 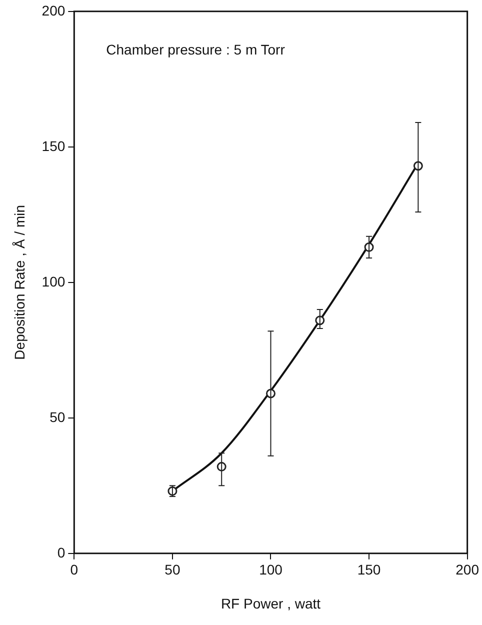 What do you see at coordinates (172, 570) in the screenshot?
I see `x-tick-label: 50` at bounding box center [172, 570].